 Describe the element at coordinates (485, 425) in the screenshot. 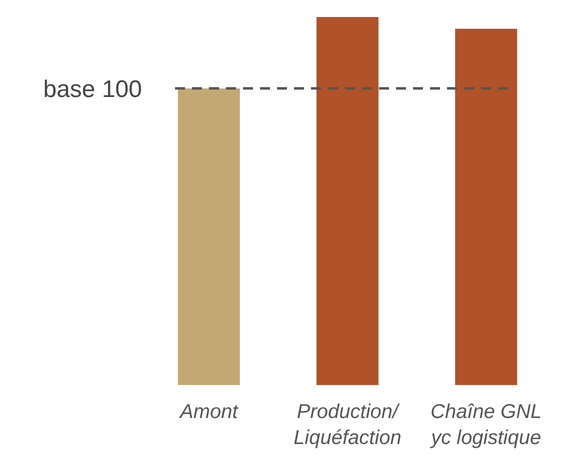

I see `x-tick-label: Chaîne GNL yc logistique` at that location.